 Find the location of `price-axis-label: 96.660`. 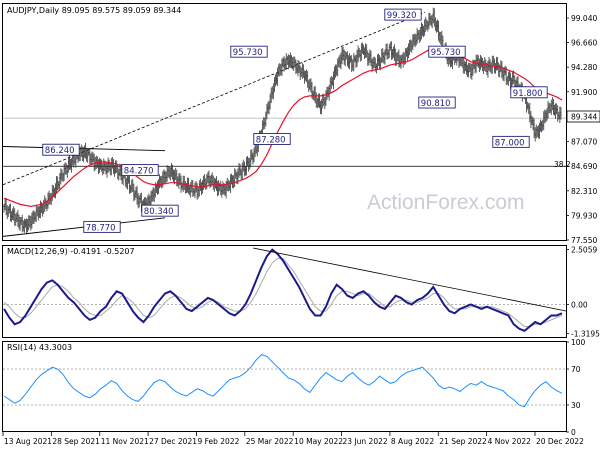

price-axis-label: 96.660 is located at coordinates (584, 43).